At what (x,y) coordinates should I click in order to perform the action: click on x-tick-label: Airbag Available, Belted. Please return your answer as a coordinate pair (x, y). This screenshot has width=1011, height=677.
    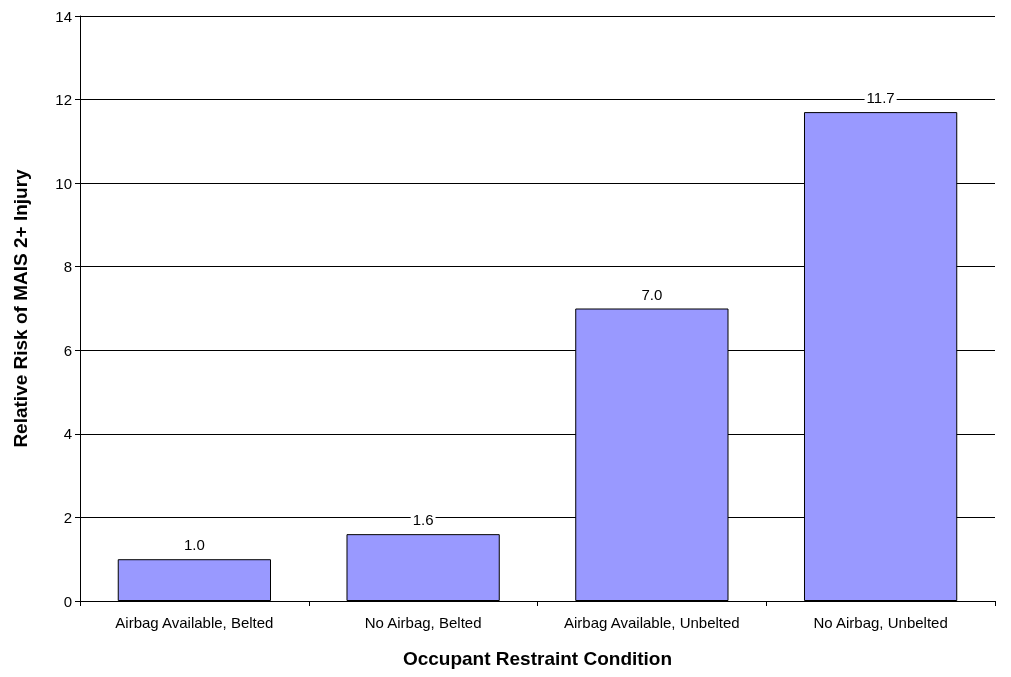
    Looking at the image, I should click on (194, 622).